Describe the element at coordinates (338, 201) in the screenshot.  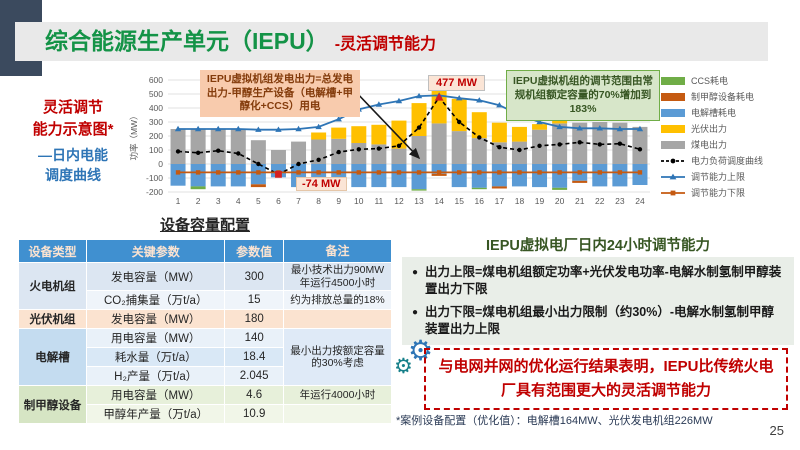
I see `x-tick-label: 9` at that location.